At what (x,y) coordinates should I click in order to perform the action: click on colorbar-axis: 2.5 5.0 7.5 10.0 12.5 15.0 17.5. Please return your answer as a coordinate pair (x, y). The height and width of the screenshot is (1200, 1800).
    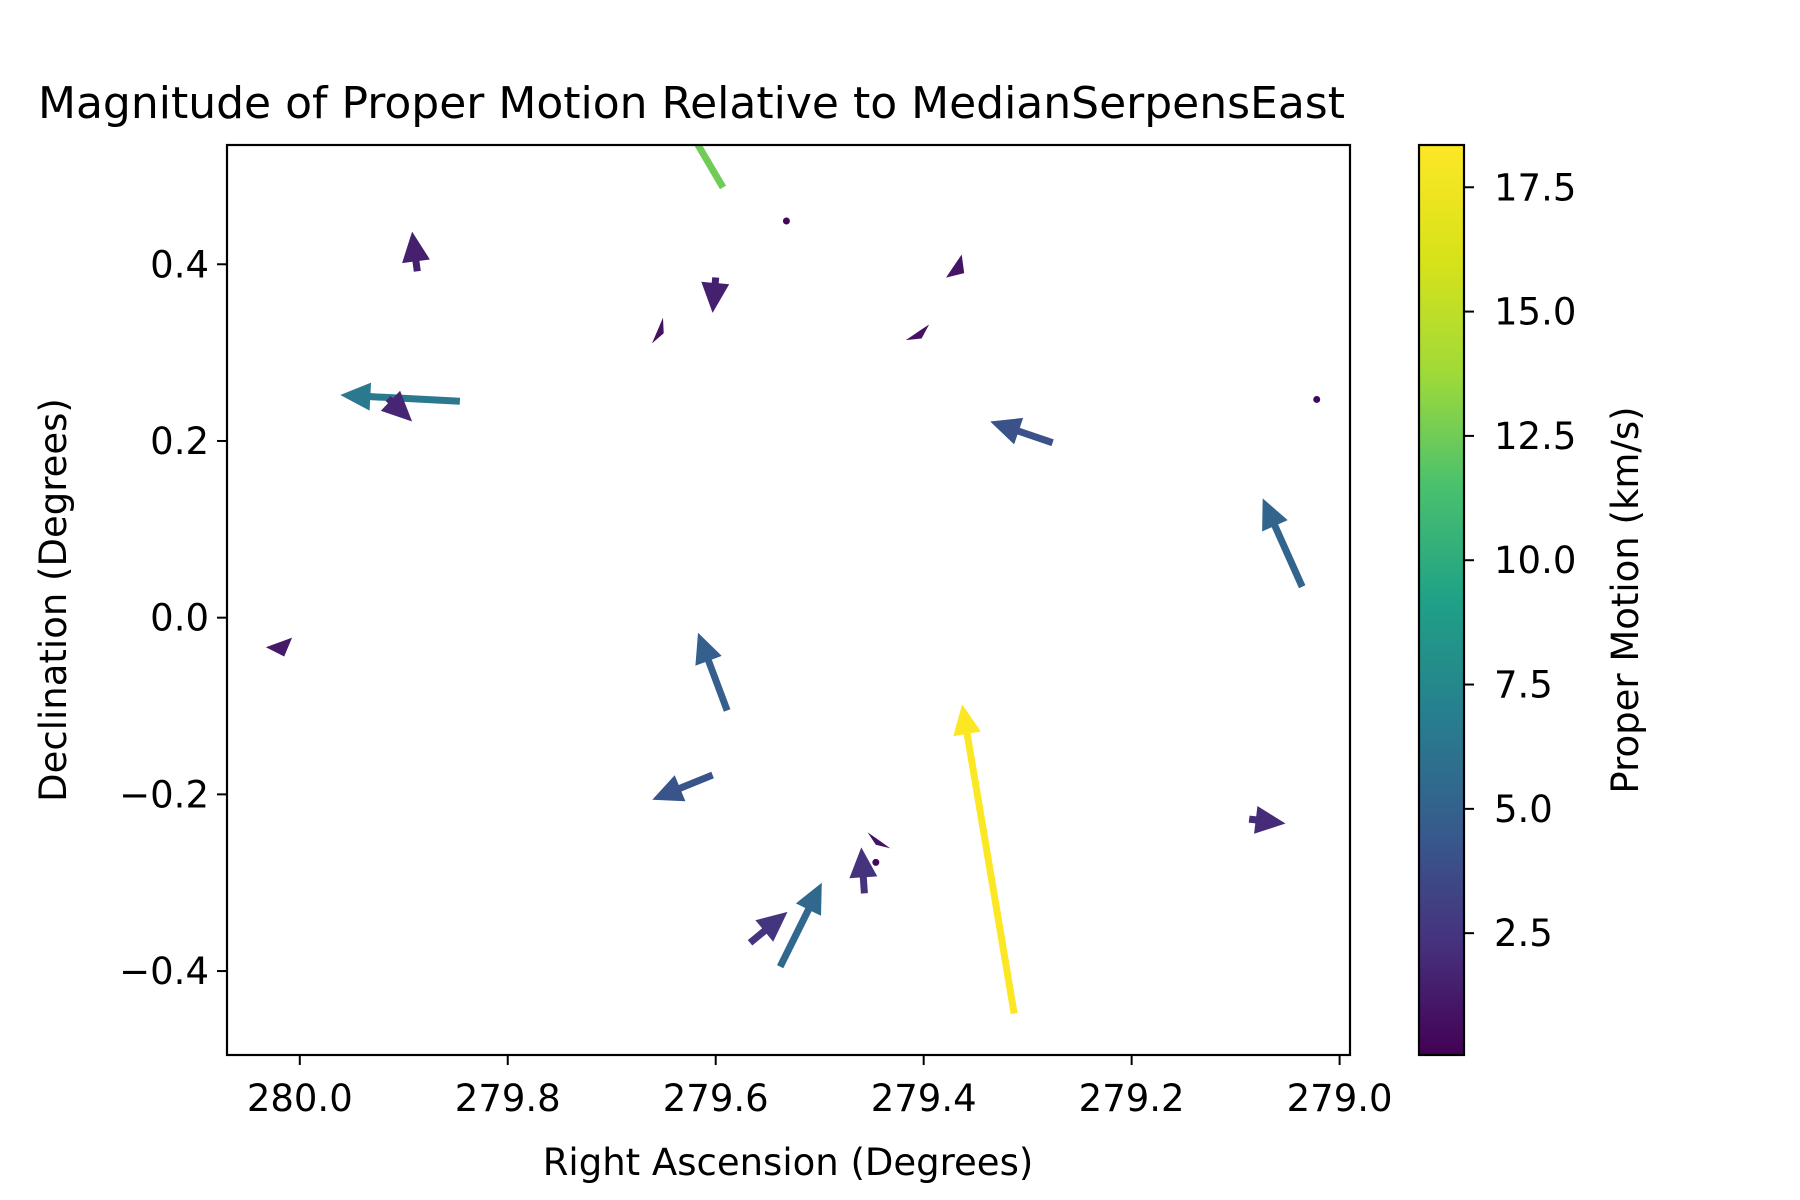
    Looking at the image, I should click on (1520, 560).